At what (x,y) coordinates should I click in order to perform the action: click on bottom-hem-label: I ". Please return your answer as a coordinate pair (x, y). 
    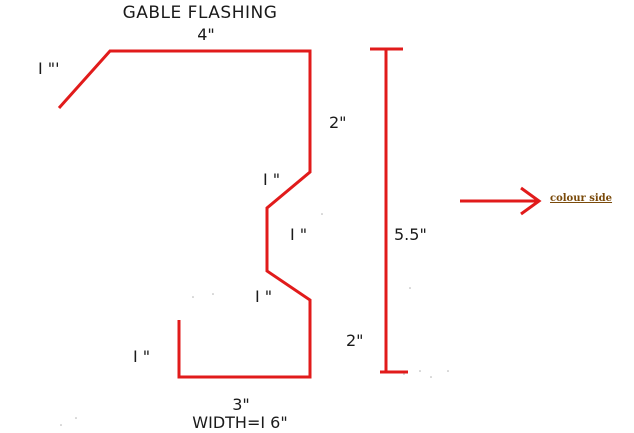
    Looking at the image, I should click on (141, 356).